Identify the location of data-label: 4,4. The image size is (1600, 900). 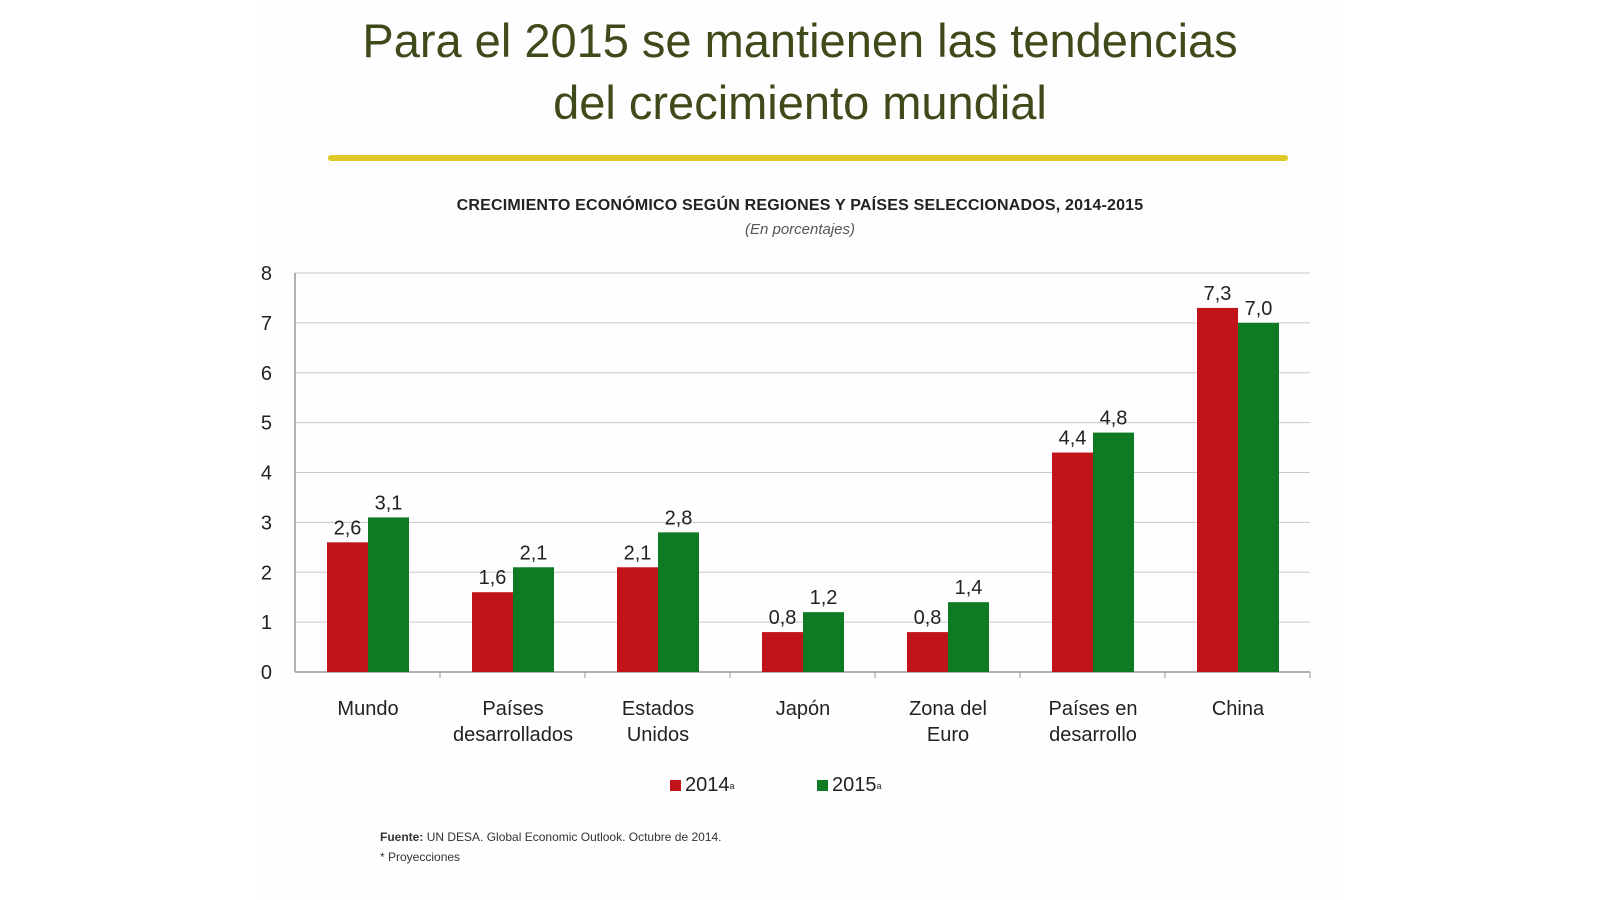
(1073, 439).